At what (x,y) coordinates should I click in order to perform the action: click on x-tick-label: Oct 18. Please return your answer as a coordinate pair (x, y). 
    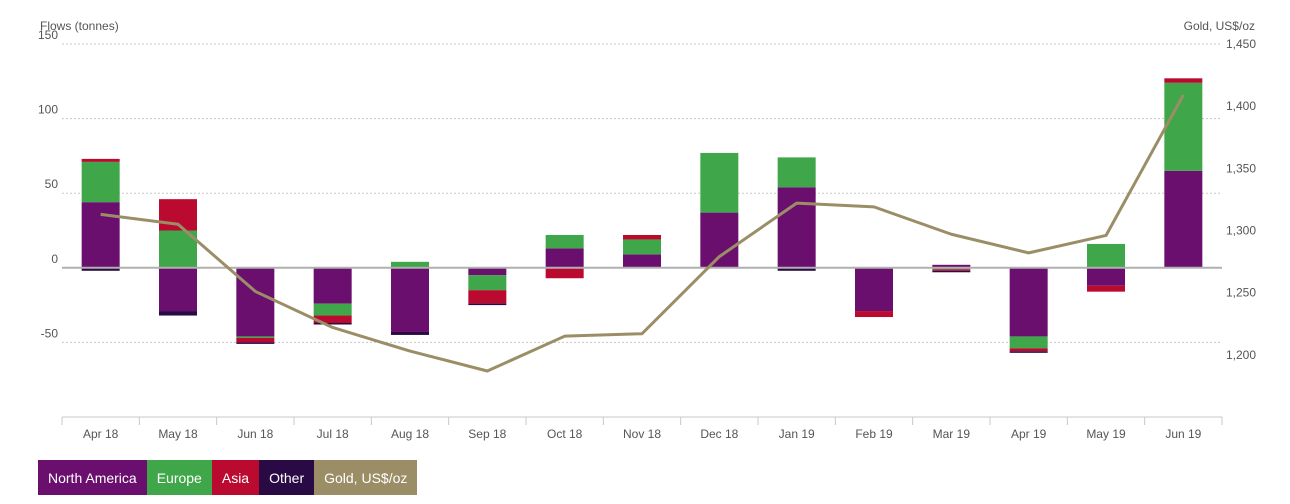
    Looking at the image, I should click on (565, 434).